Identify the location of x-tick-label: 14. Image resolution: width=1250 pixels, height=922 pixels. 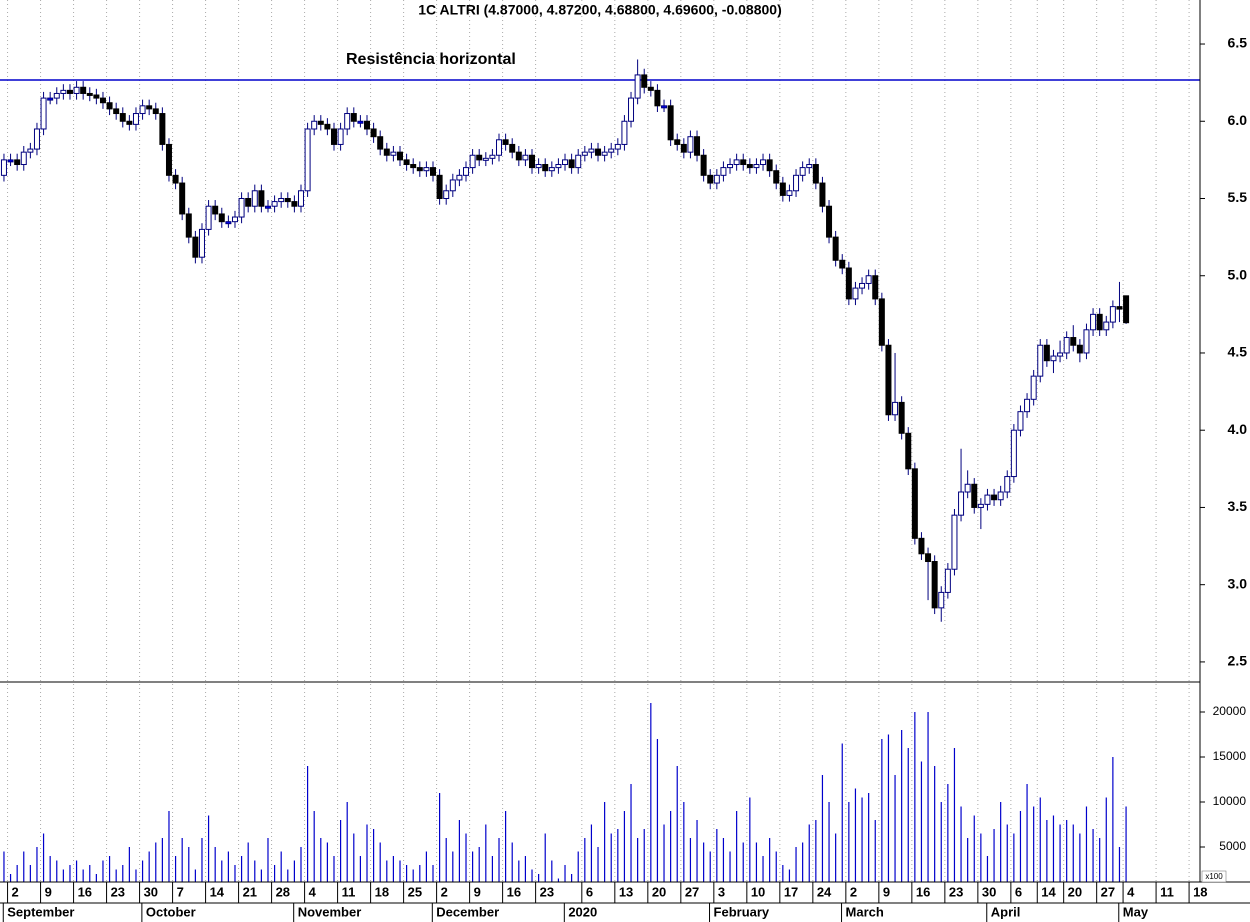
(1048, 891).